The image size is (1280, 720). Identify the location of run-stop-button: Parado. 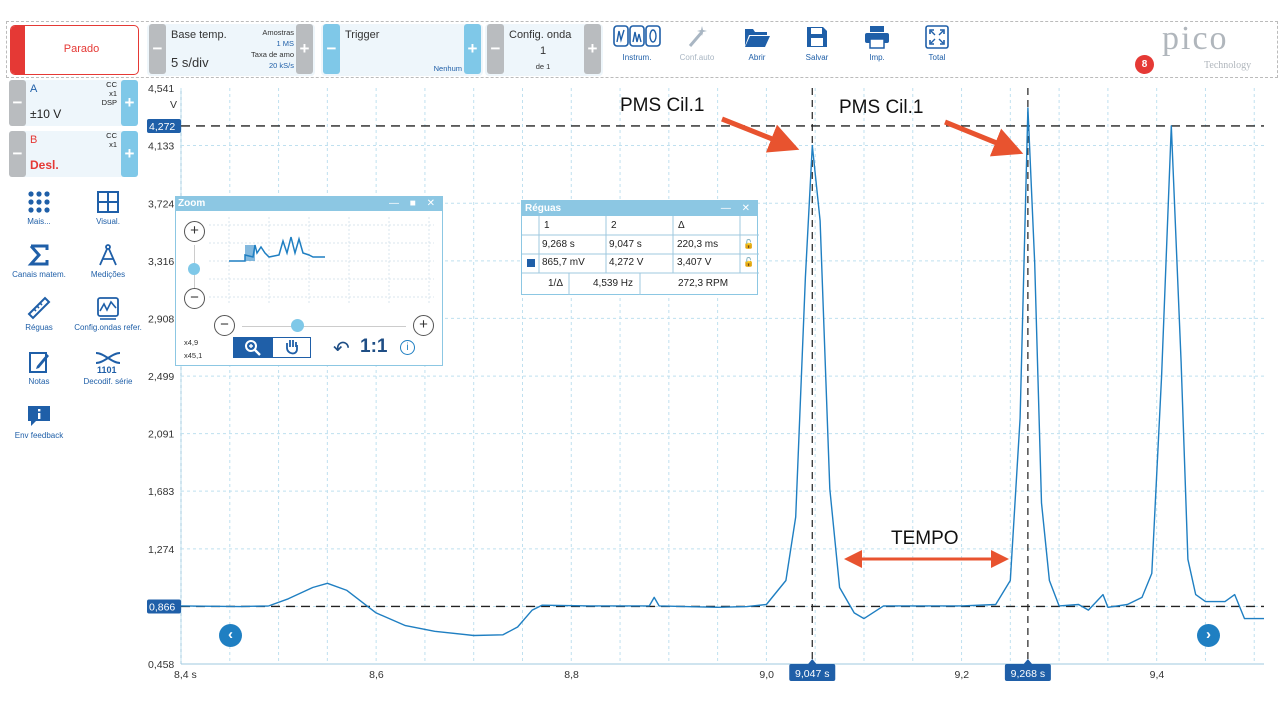
(74, 50).